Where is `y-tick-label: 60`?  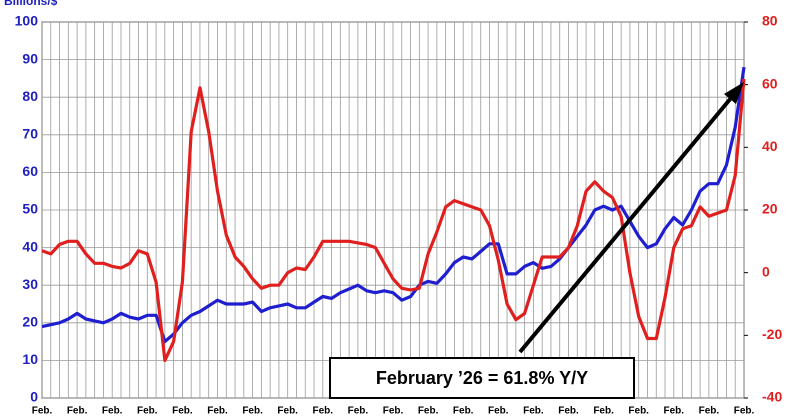
y-tick-label: 60 is located at coordinates (30, 171).